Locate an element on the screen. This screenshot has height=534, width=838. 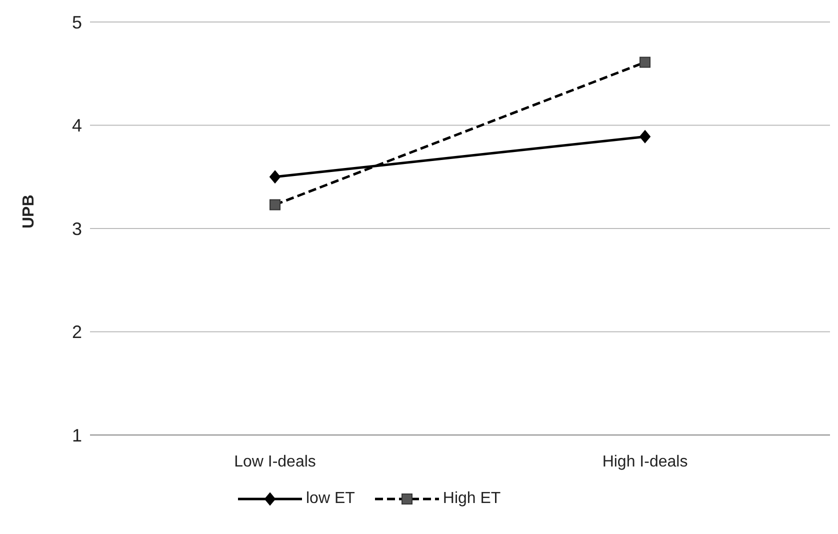
y-tick-label: 5 is located at coordinates (77, 22).